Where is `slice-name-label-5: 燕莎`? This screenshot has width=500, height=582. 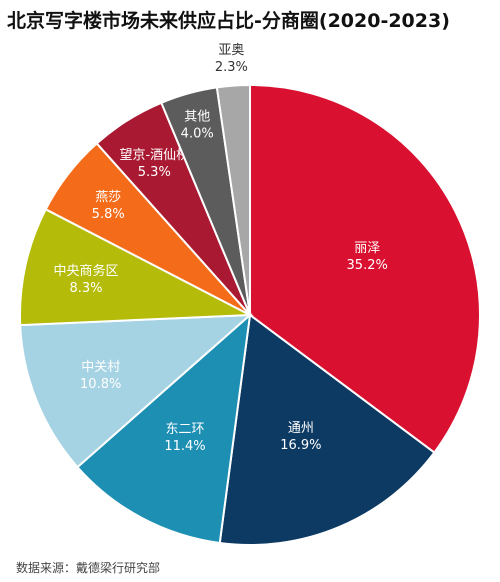
slice-name-label-5: 燕莎 is located at coordinates (108, 197).